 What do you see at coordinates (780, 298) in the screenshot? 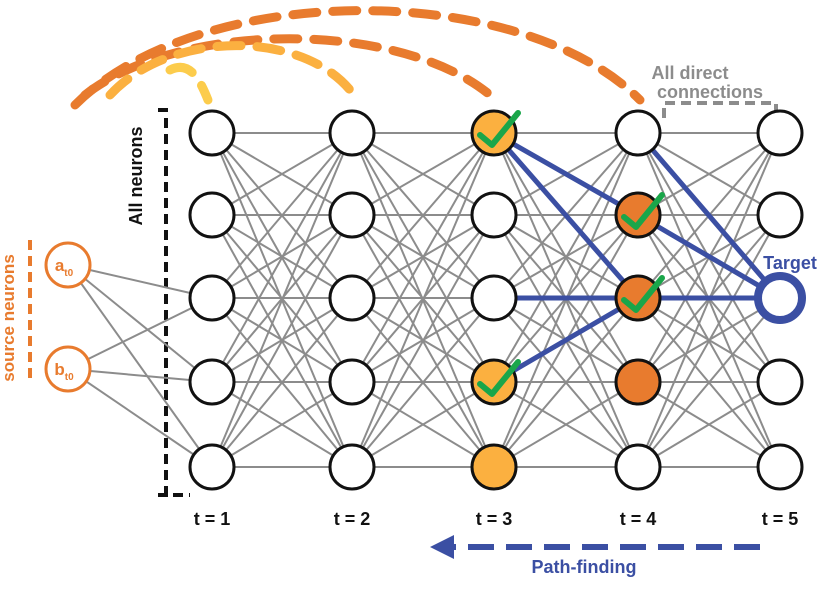
I see `target-node` at bounding box center [780, 298].